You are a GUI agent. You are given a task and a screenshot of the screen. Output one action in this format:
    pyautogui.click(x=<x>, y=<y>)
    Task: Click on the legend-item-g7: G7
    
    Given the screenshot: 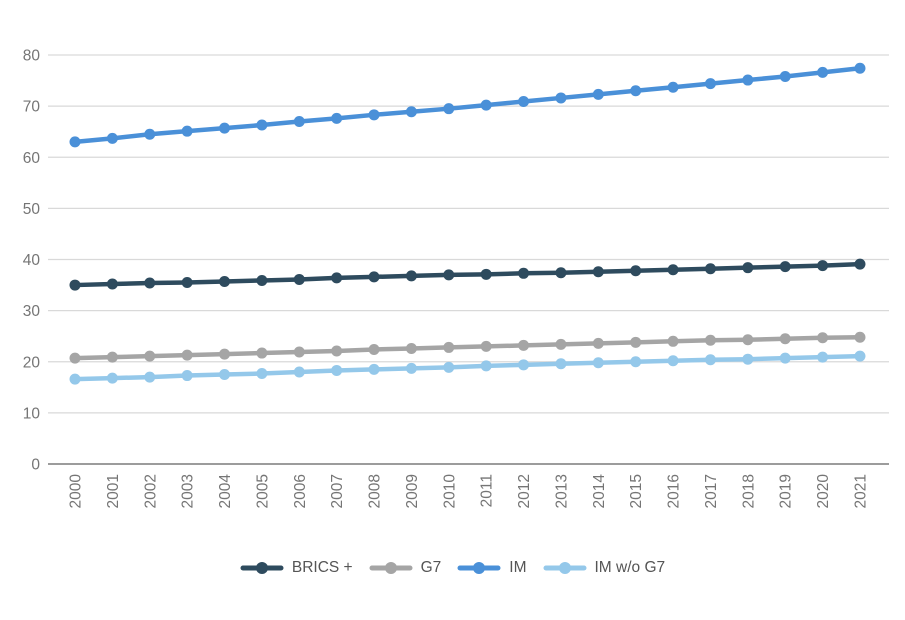 What is the action you would take?
    pyautogui.click(x=405, y=568)
    